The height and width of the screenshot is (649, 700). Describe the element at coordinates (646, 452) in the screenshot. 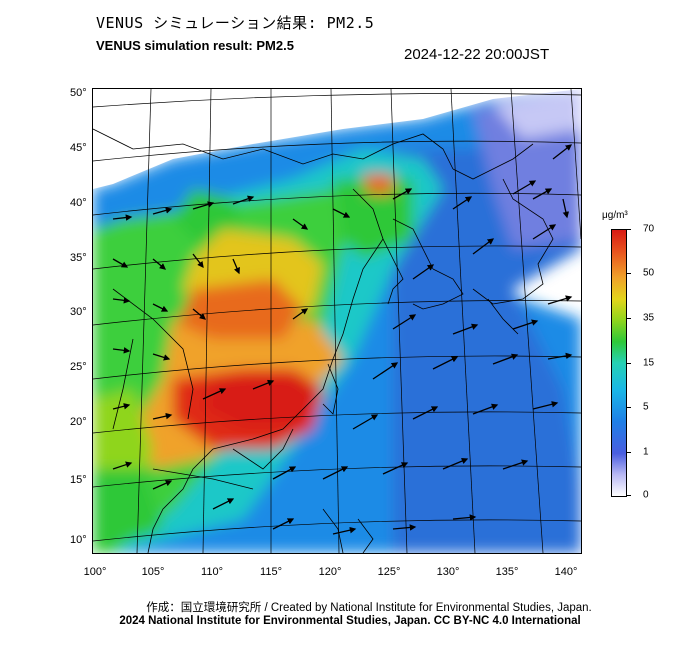

I see `colorbar-tick-1: 1` at that location.